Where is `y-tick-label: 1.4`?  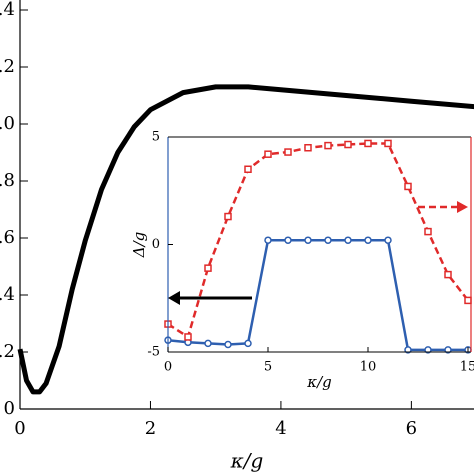
y-tick-label: 1.4 is located at coordinates (7, 10).